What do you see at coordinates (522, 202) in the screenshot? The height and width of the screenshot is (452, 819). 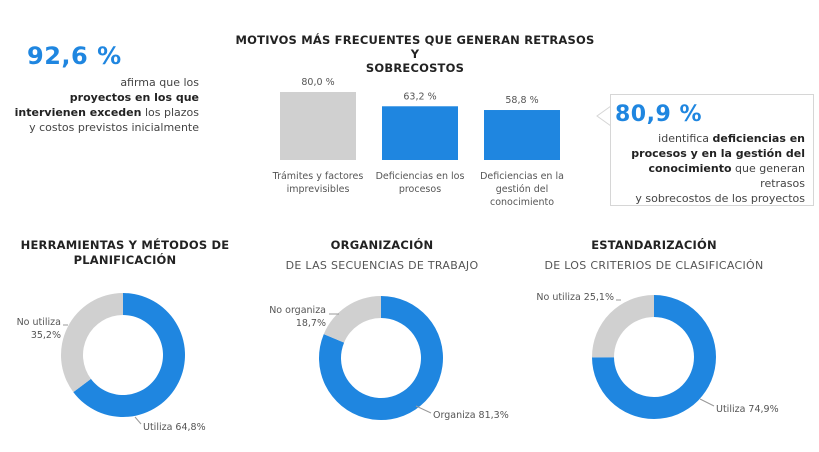 I see `bar-category-label-2: conocimiento` at bounding box center [522, 202].